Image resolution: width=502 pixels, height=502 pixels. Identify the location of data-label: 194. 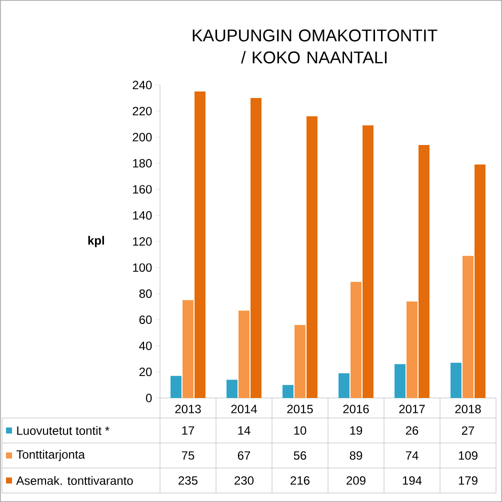
(412, 480).